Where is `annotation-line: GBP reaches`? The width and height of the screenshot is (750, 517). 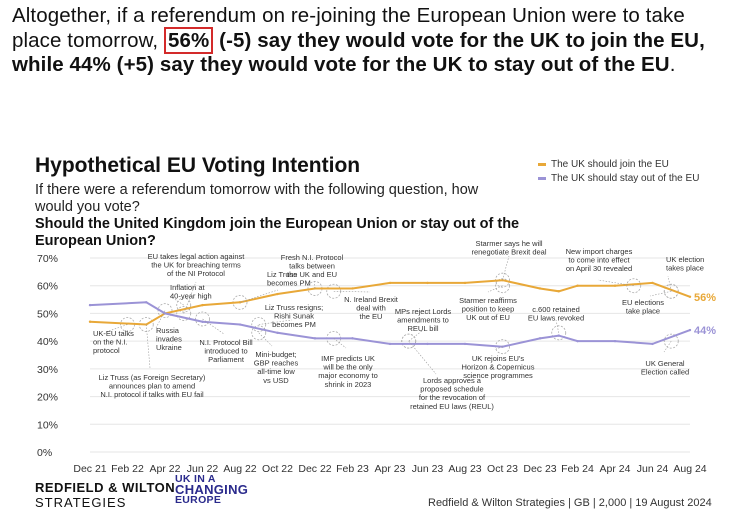 annotation-line: GBP reaches is located at coordinates (276, 363).